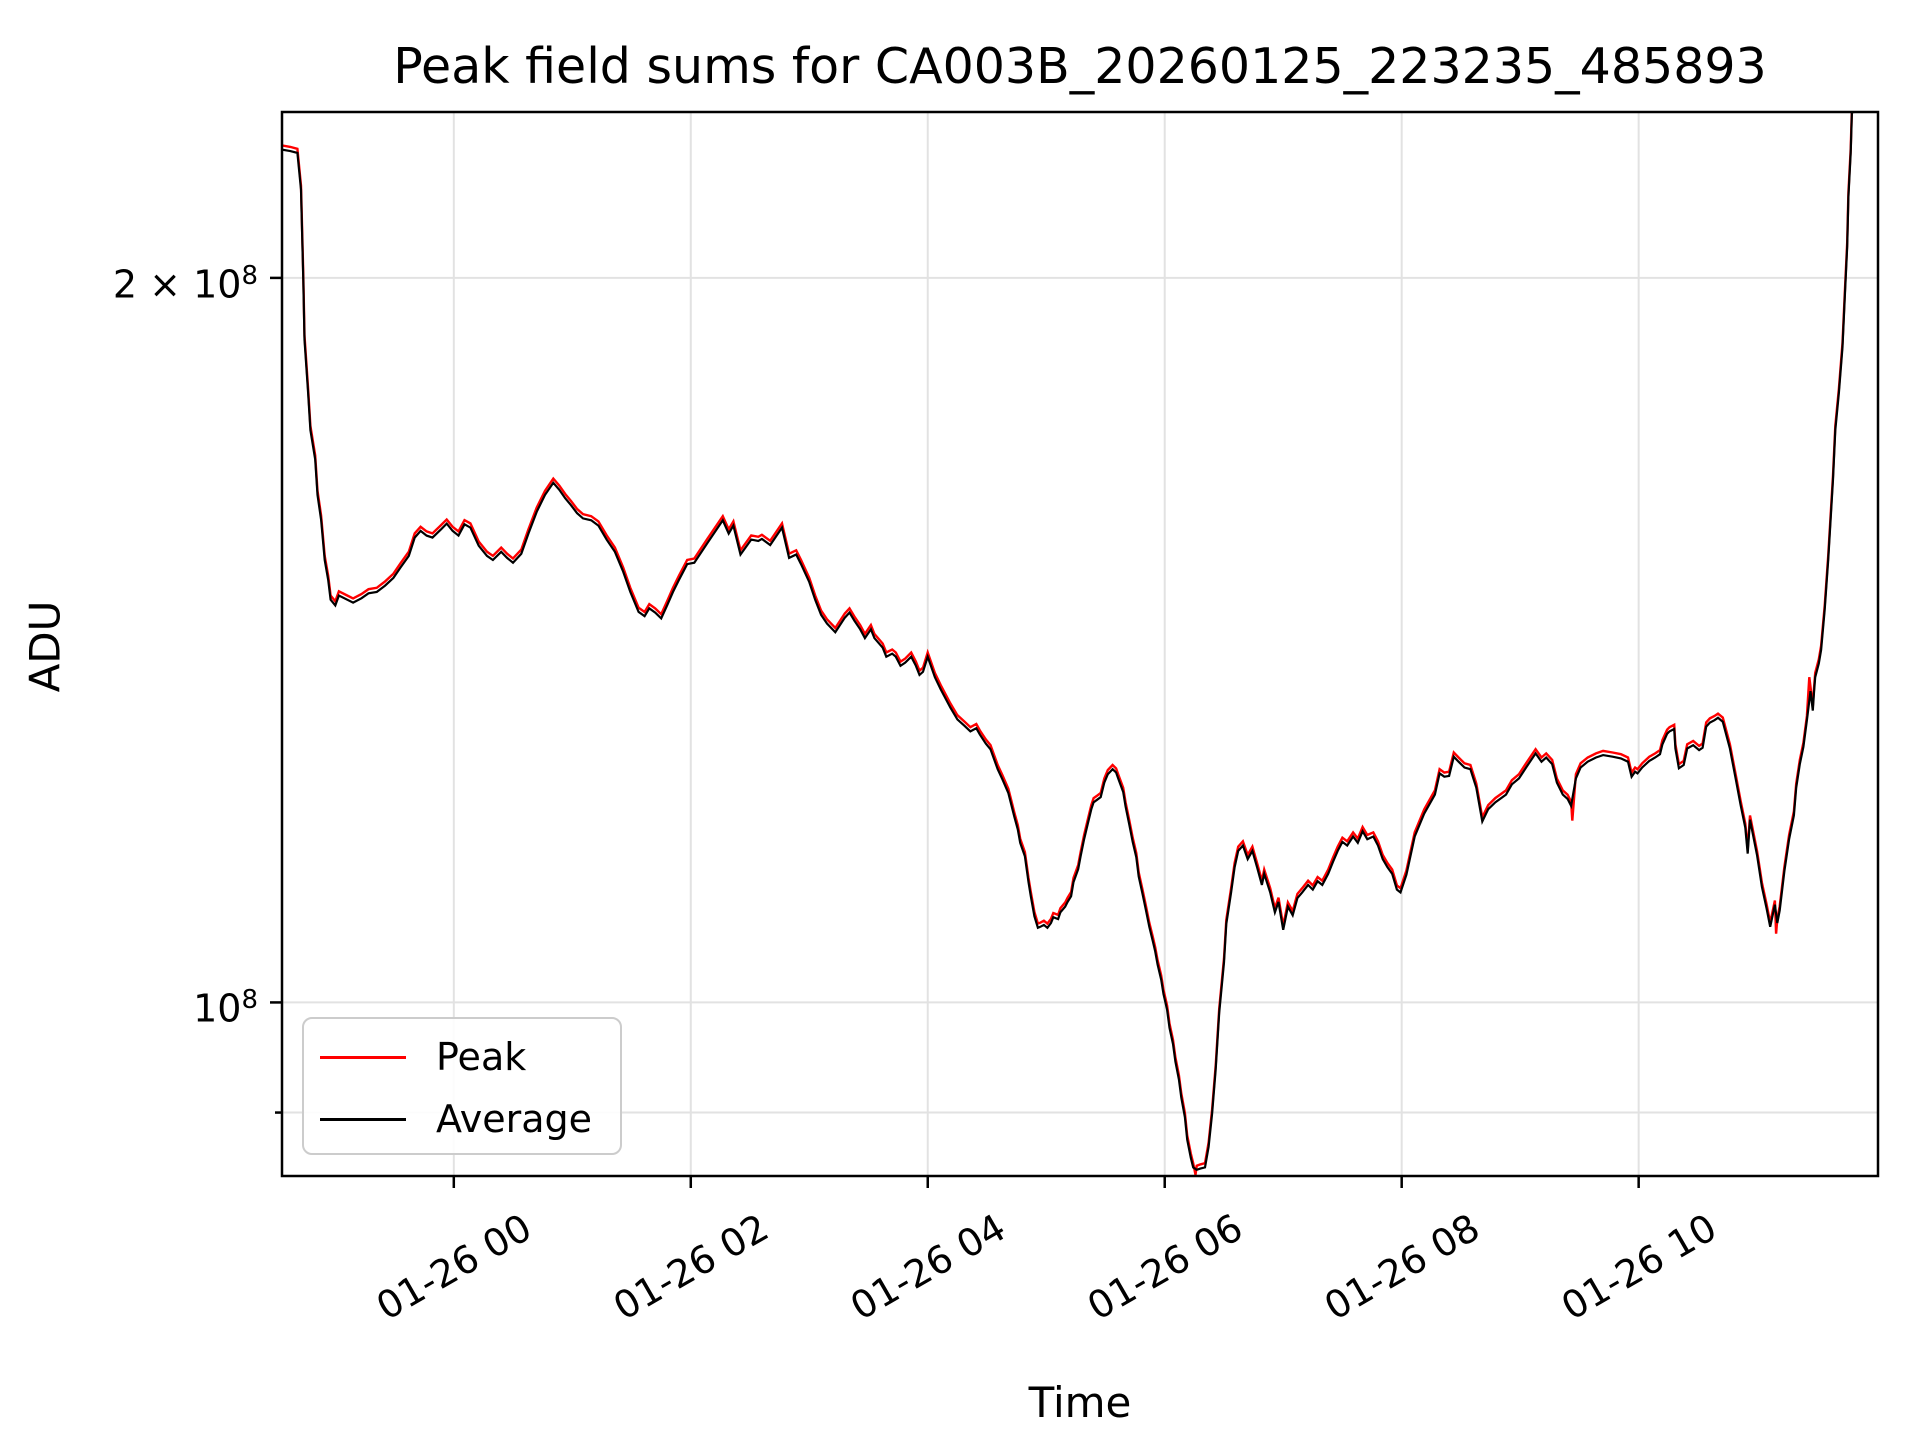 This screenshot has height=1440, width=1920. What do you see at coordinates (363, 1119) in the screenshot?
I see `average-line-sample` at bounding box center [363, 1119].